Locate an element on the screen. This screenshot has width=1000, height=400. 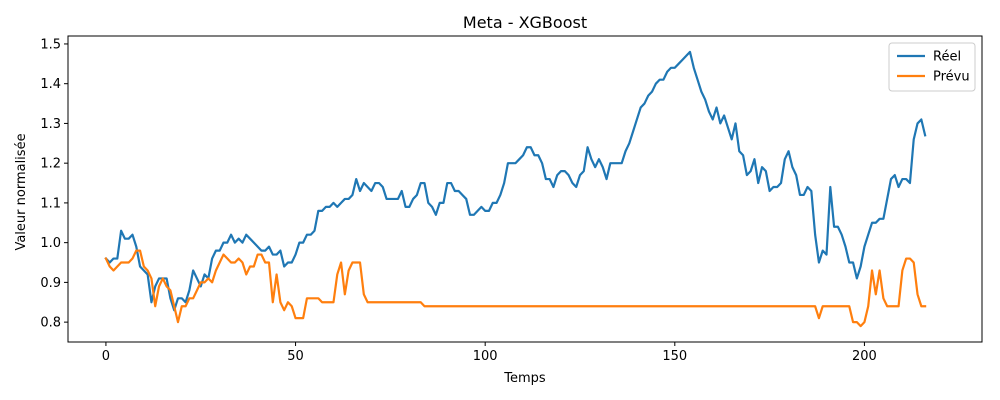
x-tick-label: 200 is located at coordinates (864, 356).